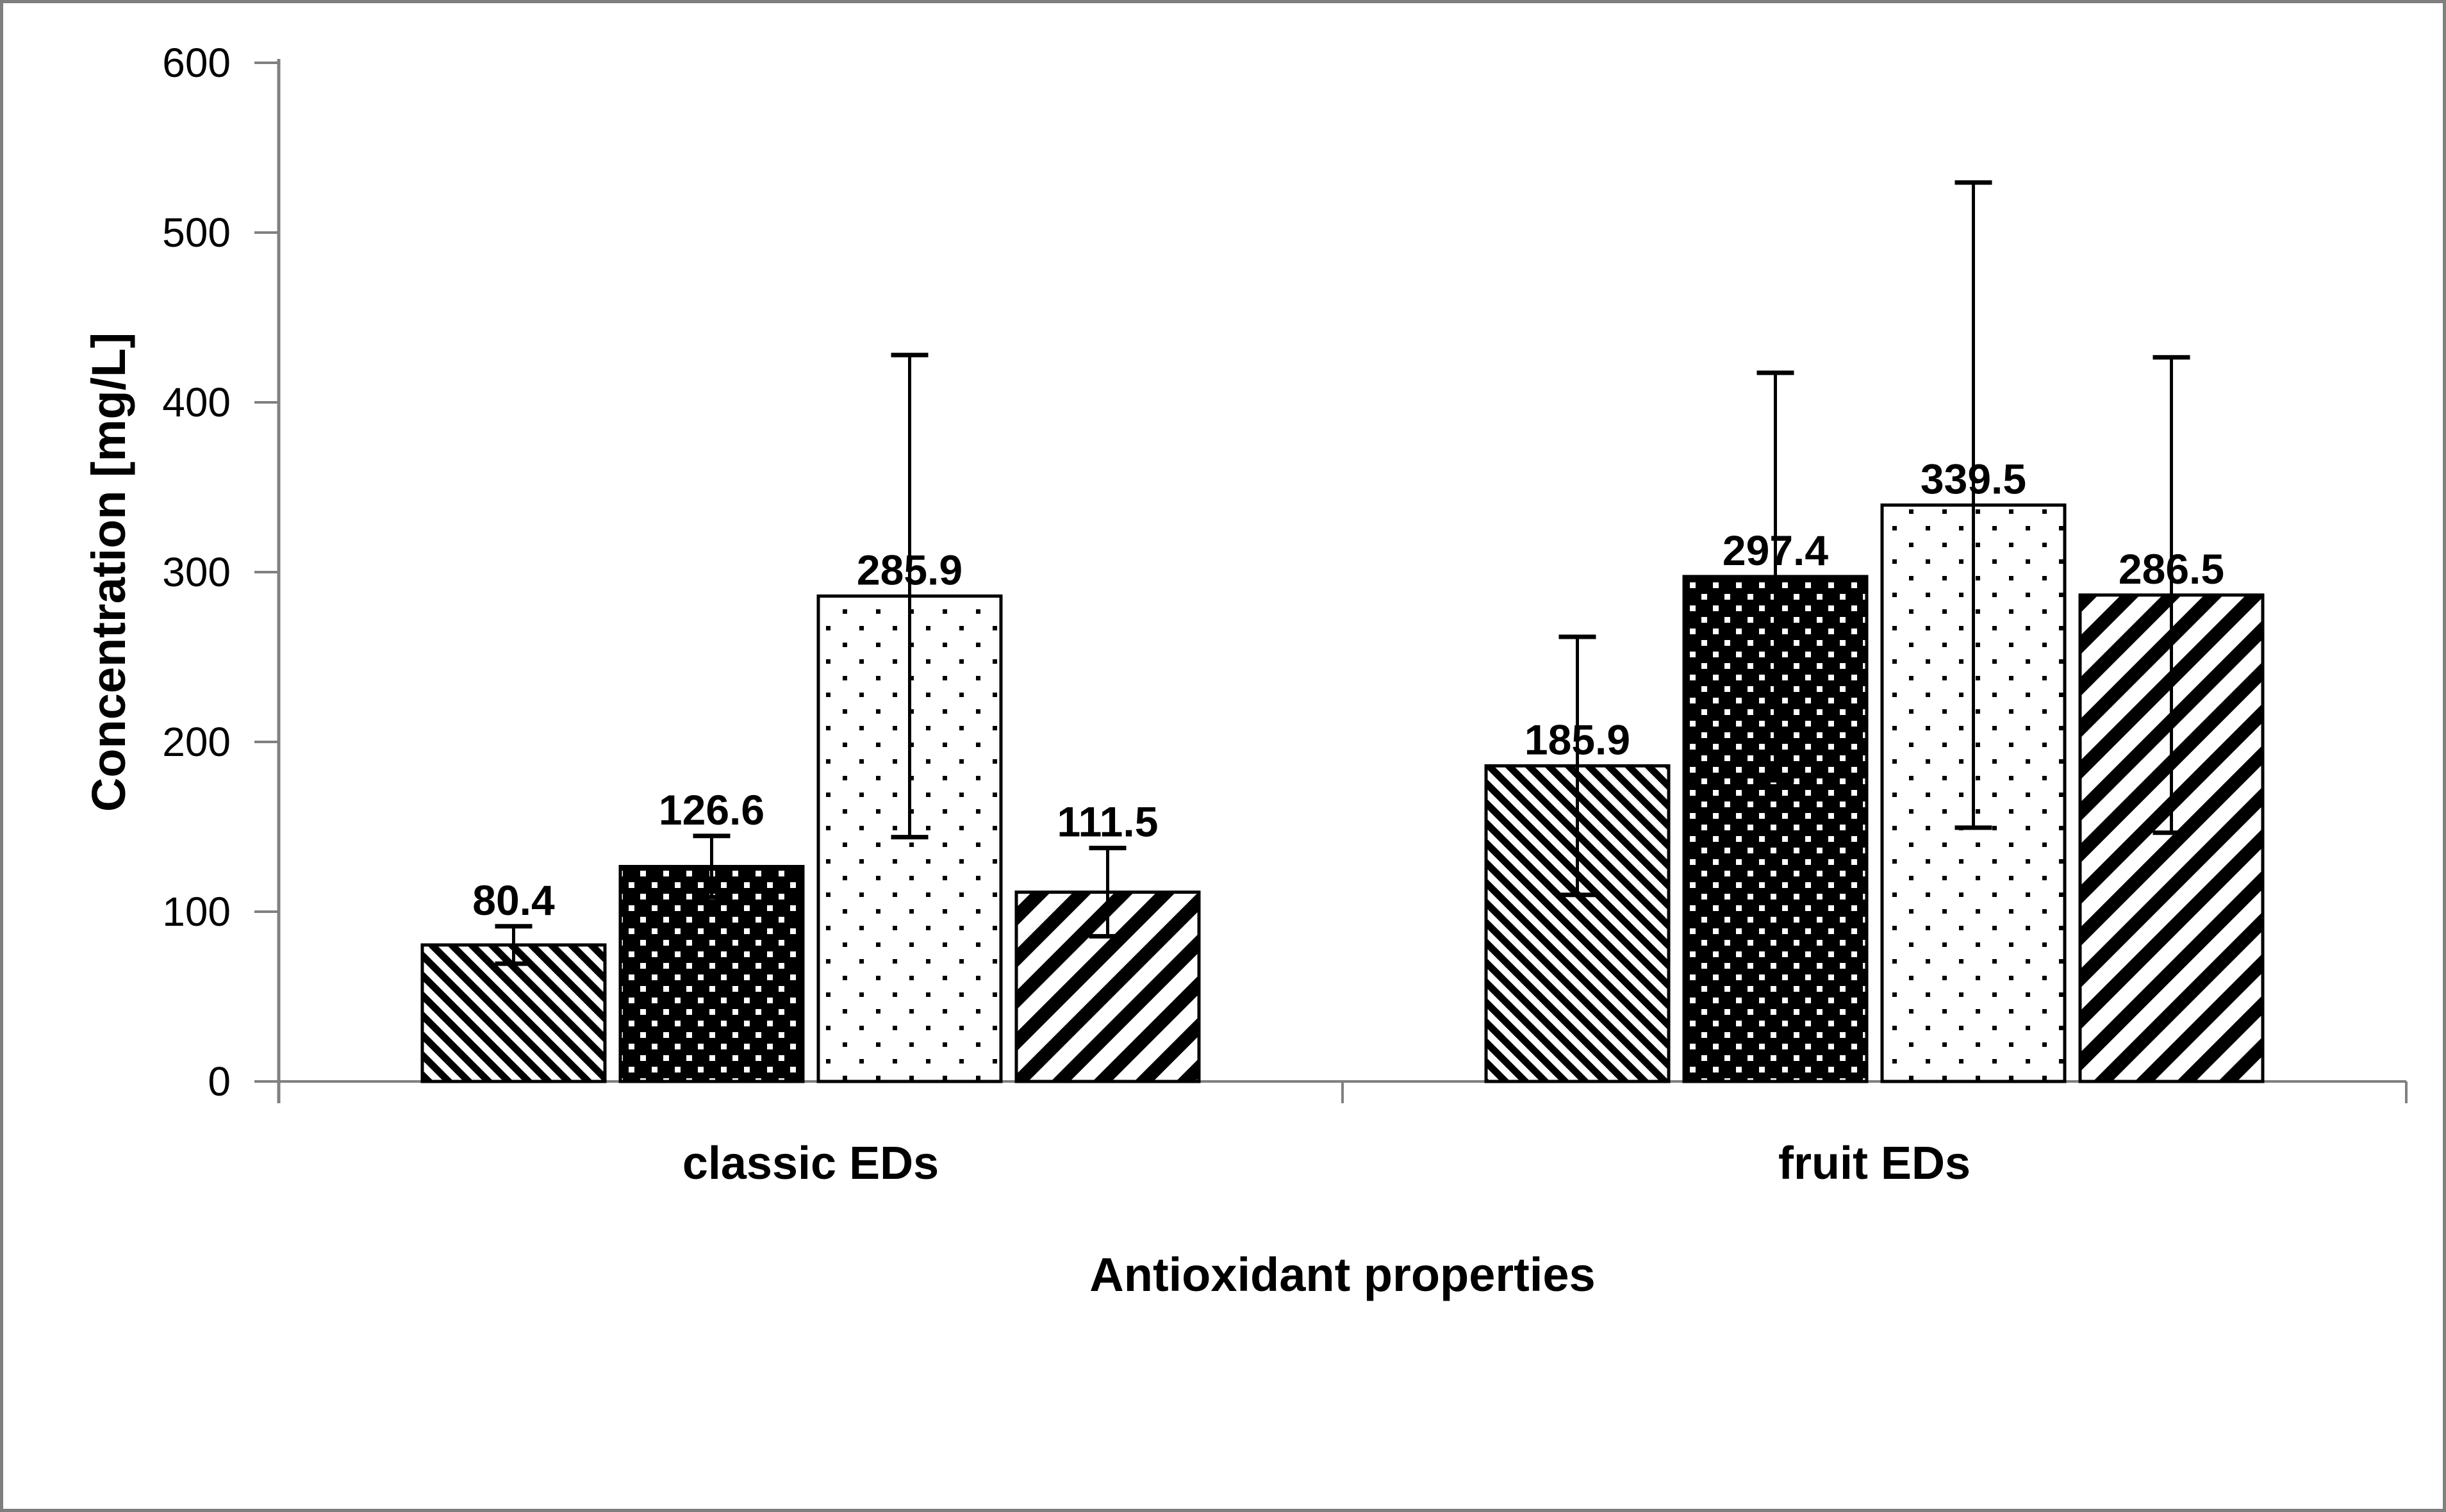  What do you see at coordinates (1973, 478) in the screenshot?
I see `value-label-fruit-EDs-TP: 339.5` at bounding box center [1973, 478].